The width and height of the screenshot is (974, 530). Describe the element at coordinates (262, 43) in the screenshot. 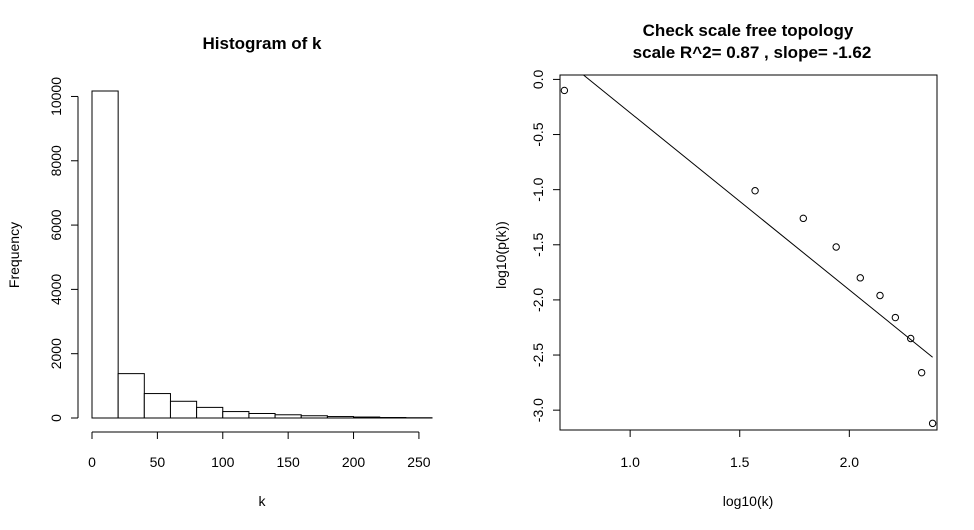

I see `histogram-title: Histogram of k` at that location.